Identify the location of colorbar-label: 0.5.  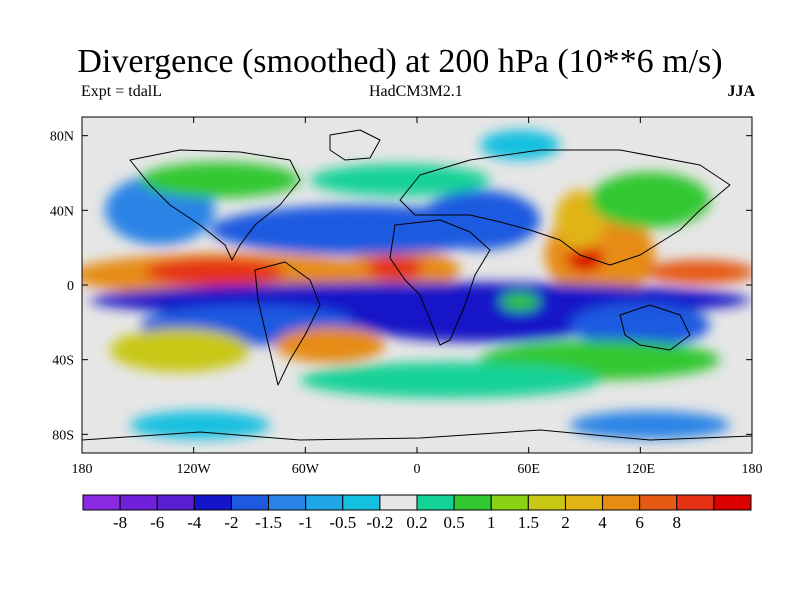
(453, 522).